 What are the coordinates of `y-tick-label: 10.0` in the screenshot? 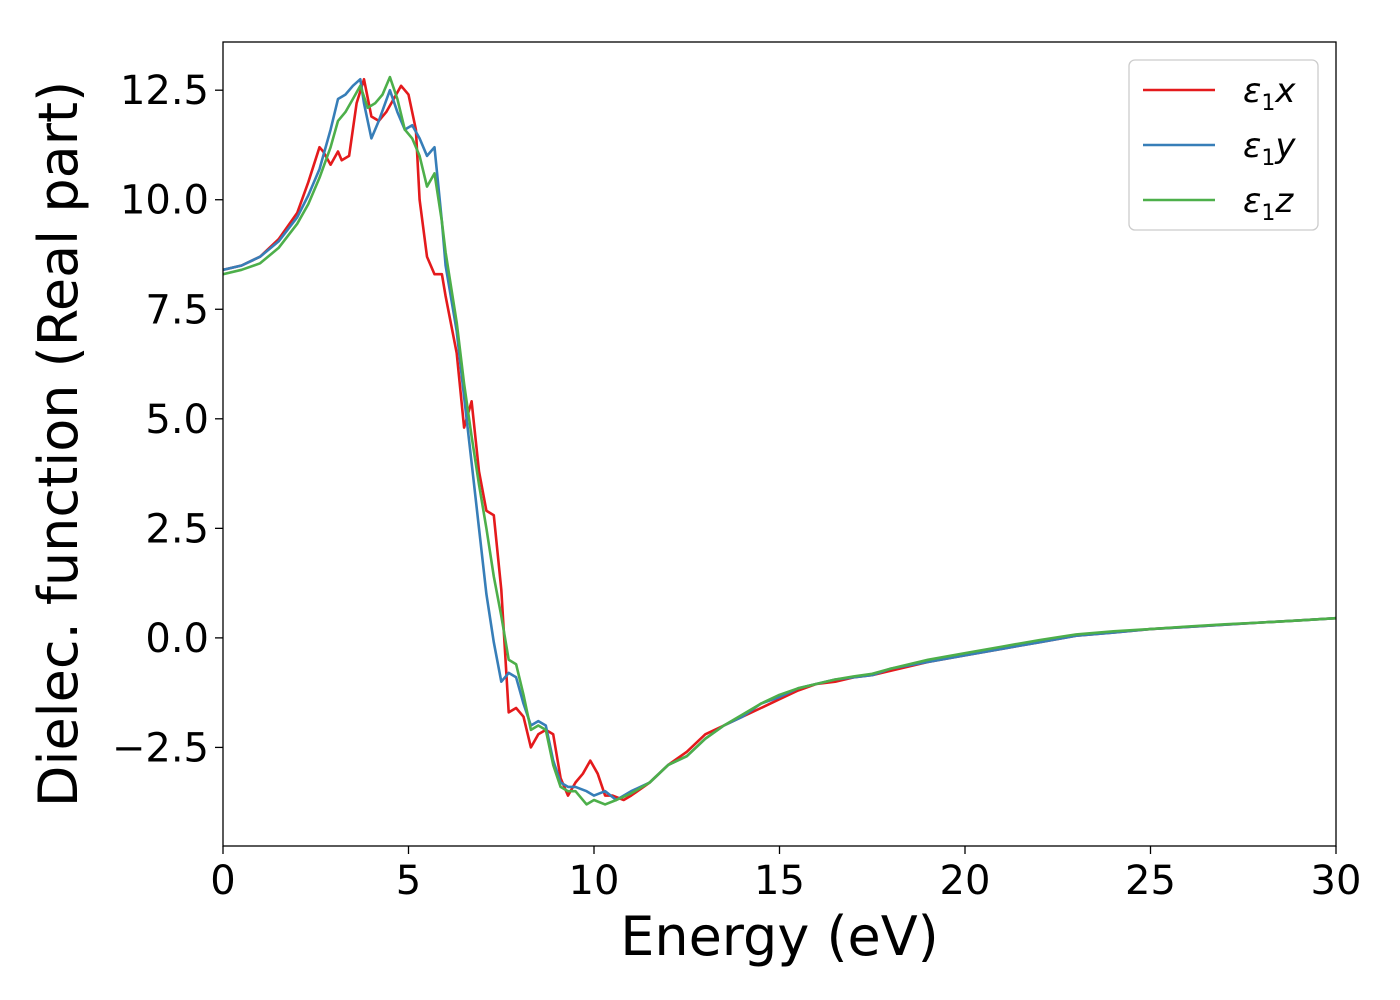 It's located at (164, 201).